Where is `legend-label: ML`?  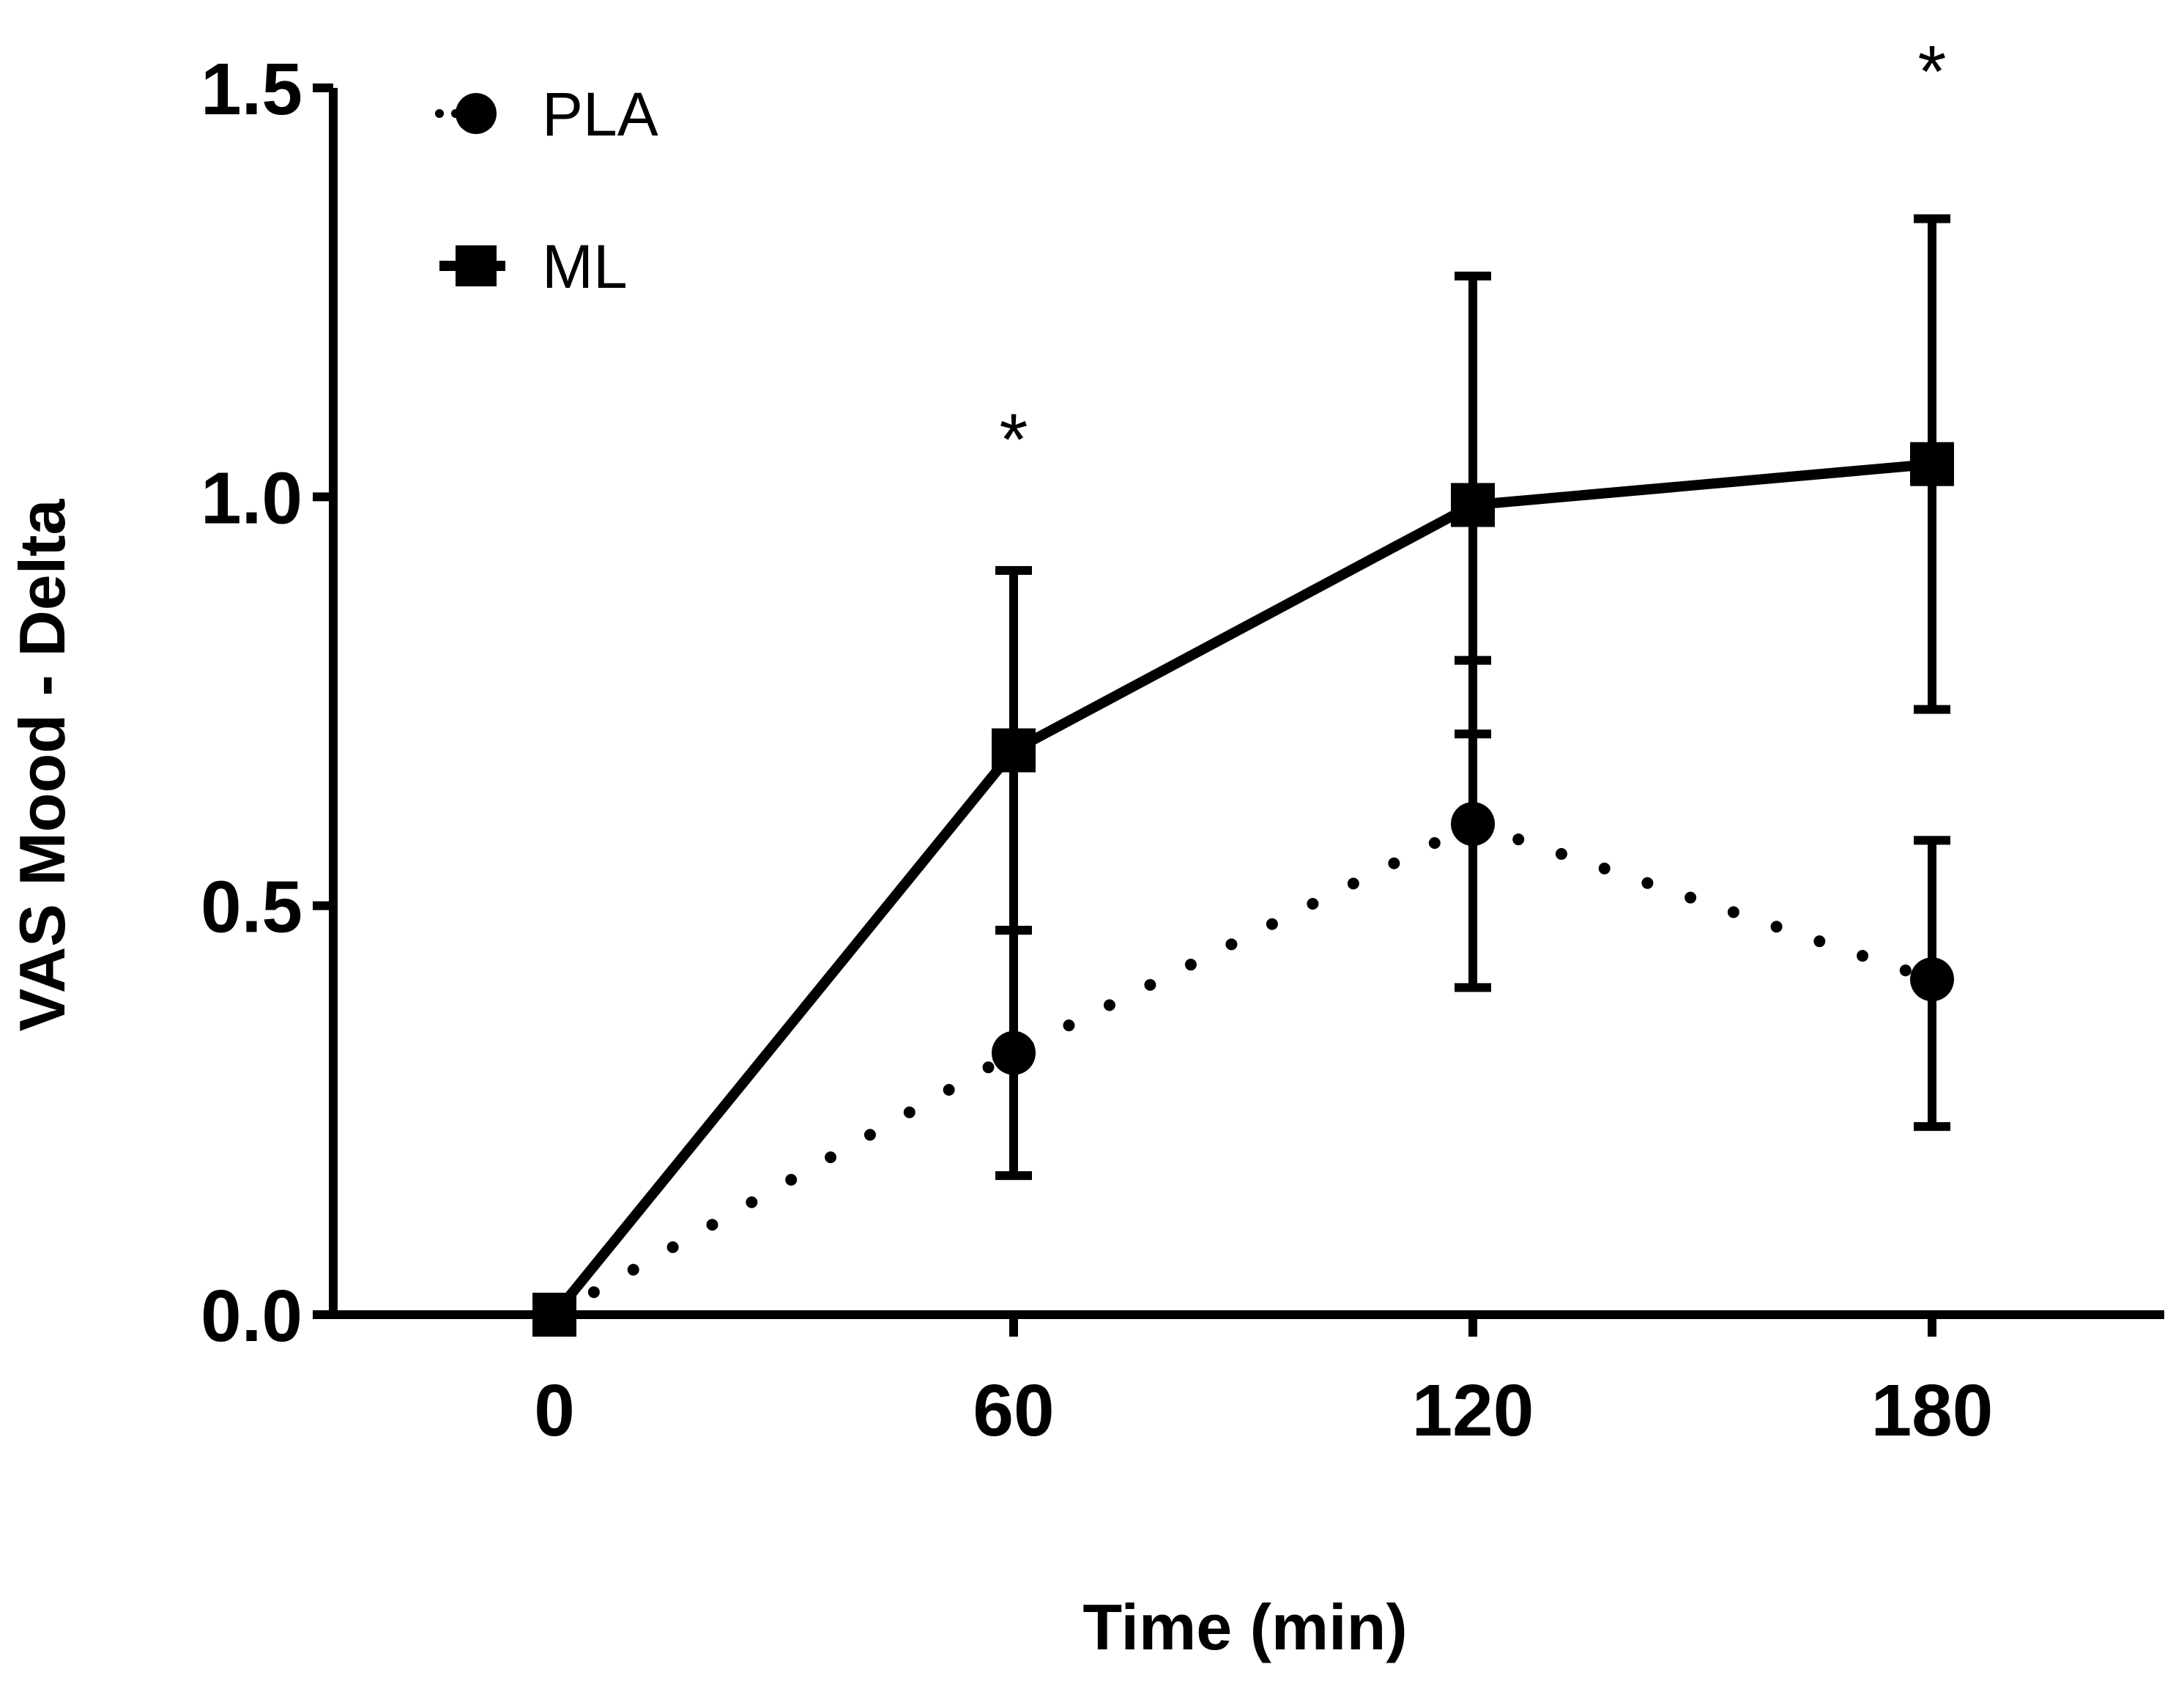 legend-label: ML is located at coordinates (585, 266).